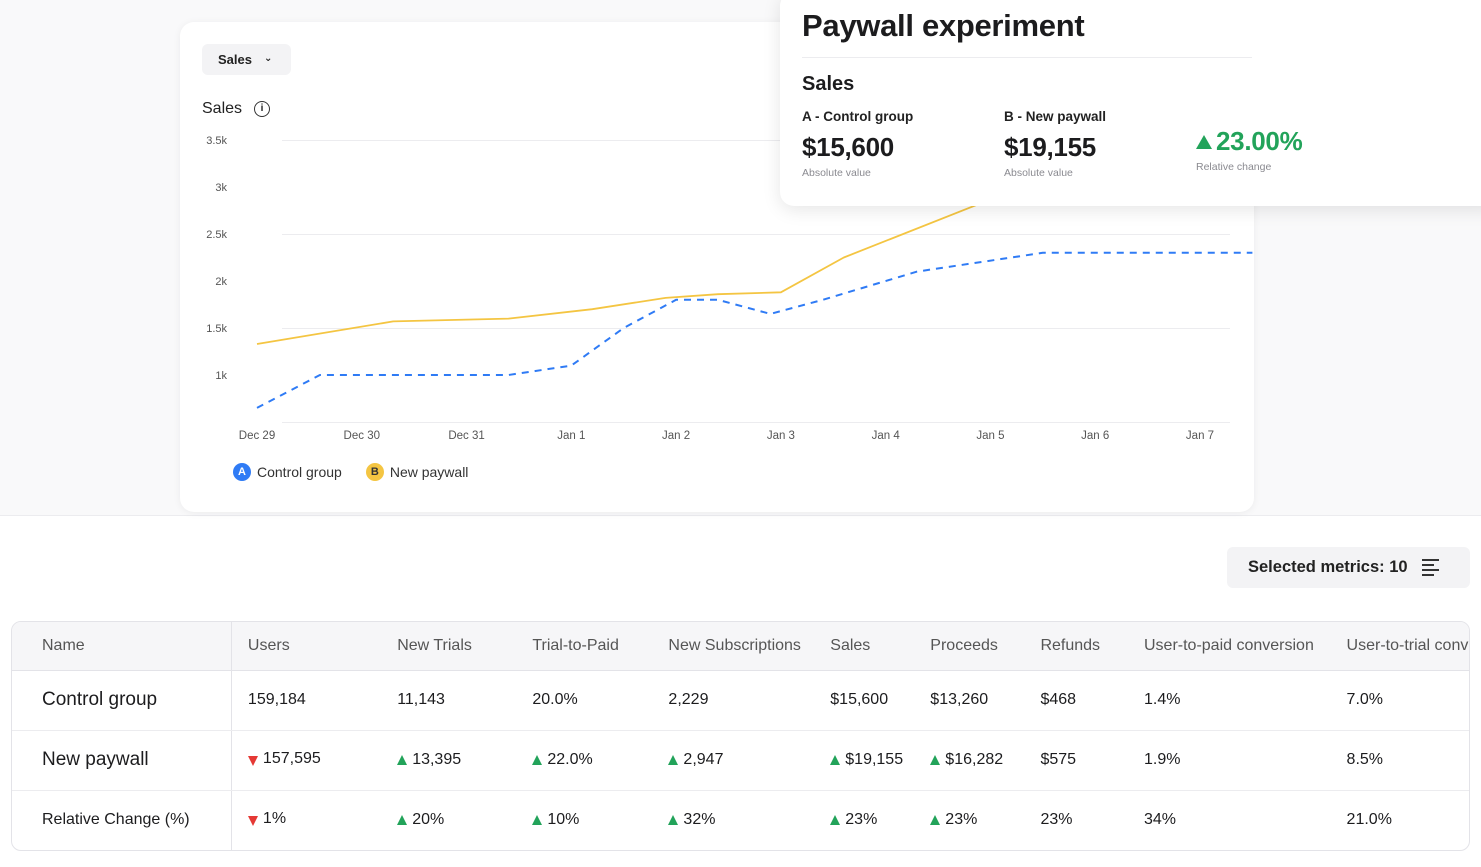  I want to click on group-a-metric: A - Control group $15,600 Absolute value, so click(857, 144).